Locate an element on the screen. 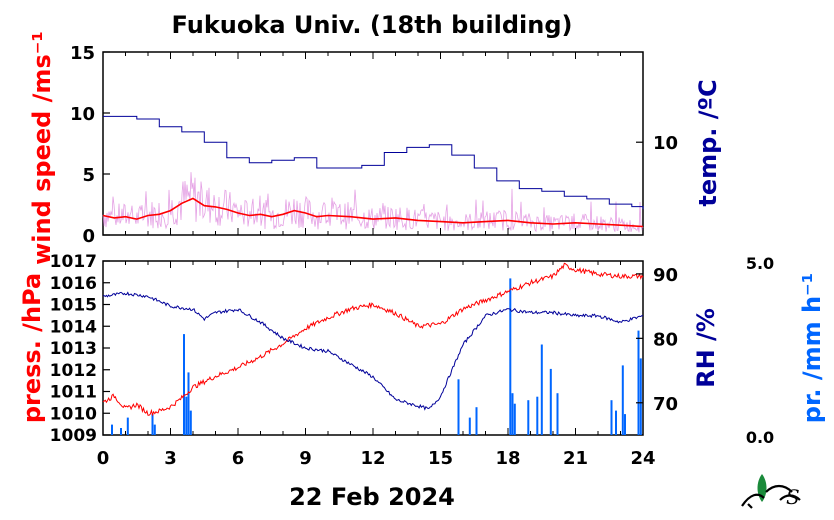 Image resolution: width=834 pixels, height=520 pixels. wind-speed-line is located at coordinates (373, 212).